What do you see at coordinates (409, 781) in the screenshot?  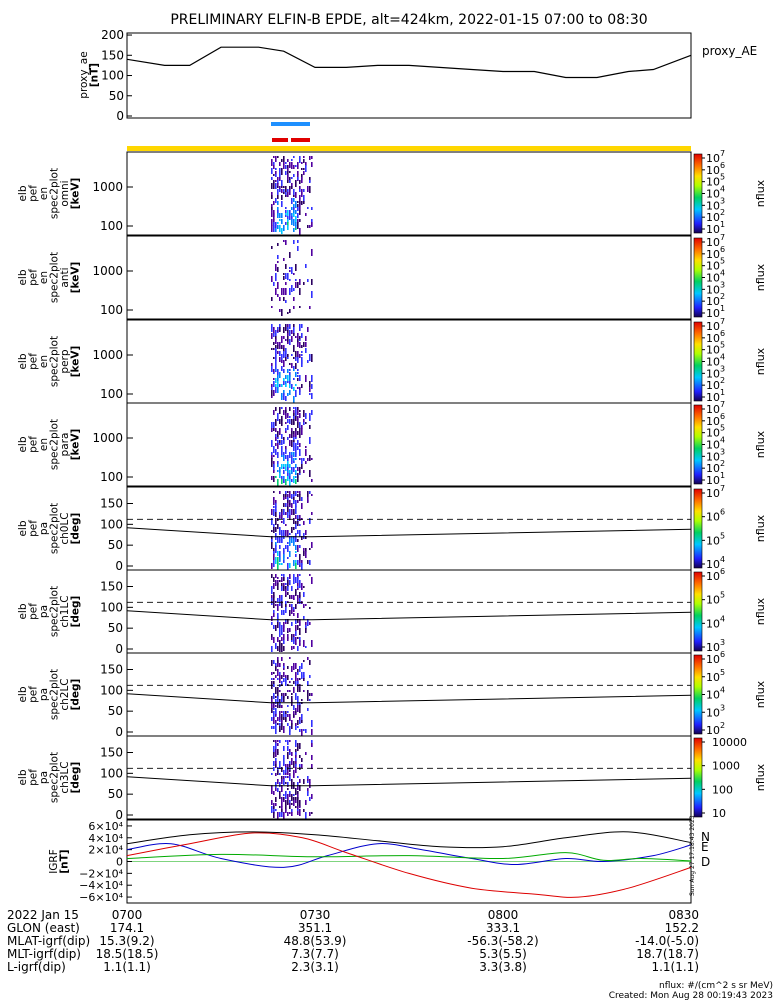 I see `loss-cone-solid-line` at bounding box center [409, 781].